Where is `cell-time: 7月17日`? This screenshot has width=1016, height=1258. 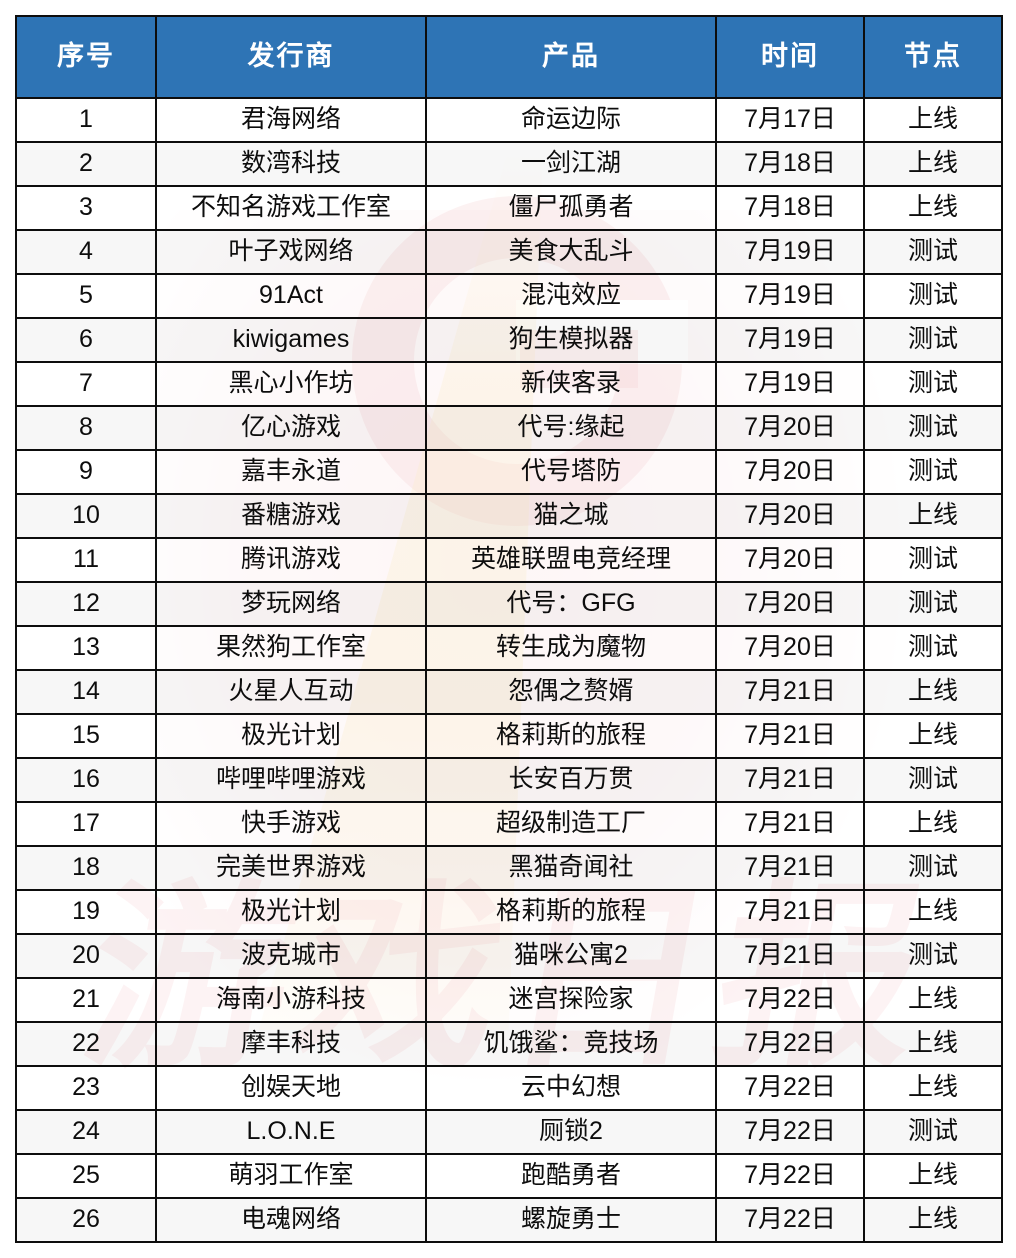 cell-time: 7月17日 is located at coordinates (790, 120).